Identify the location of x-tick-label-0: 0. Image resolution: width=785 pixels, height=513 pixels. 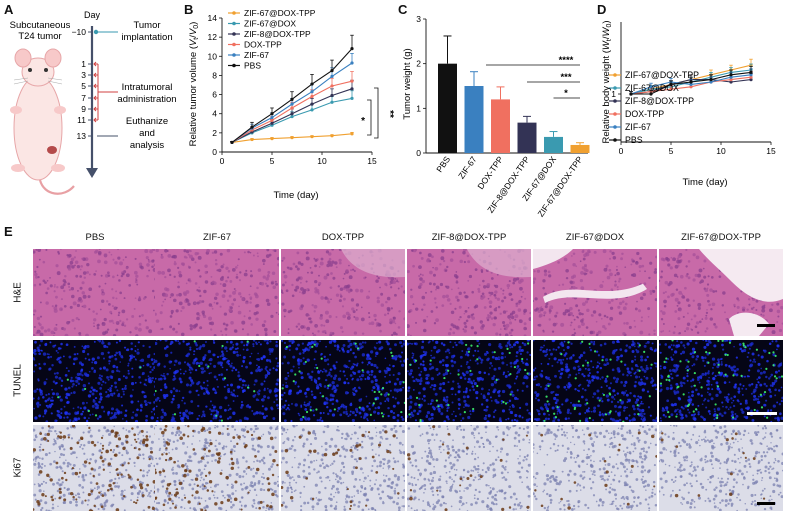
(222, 161).